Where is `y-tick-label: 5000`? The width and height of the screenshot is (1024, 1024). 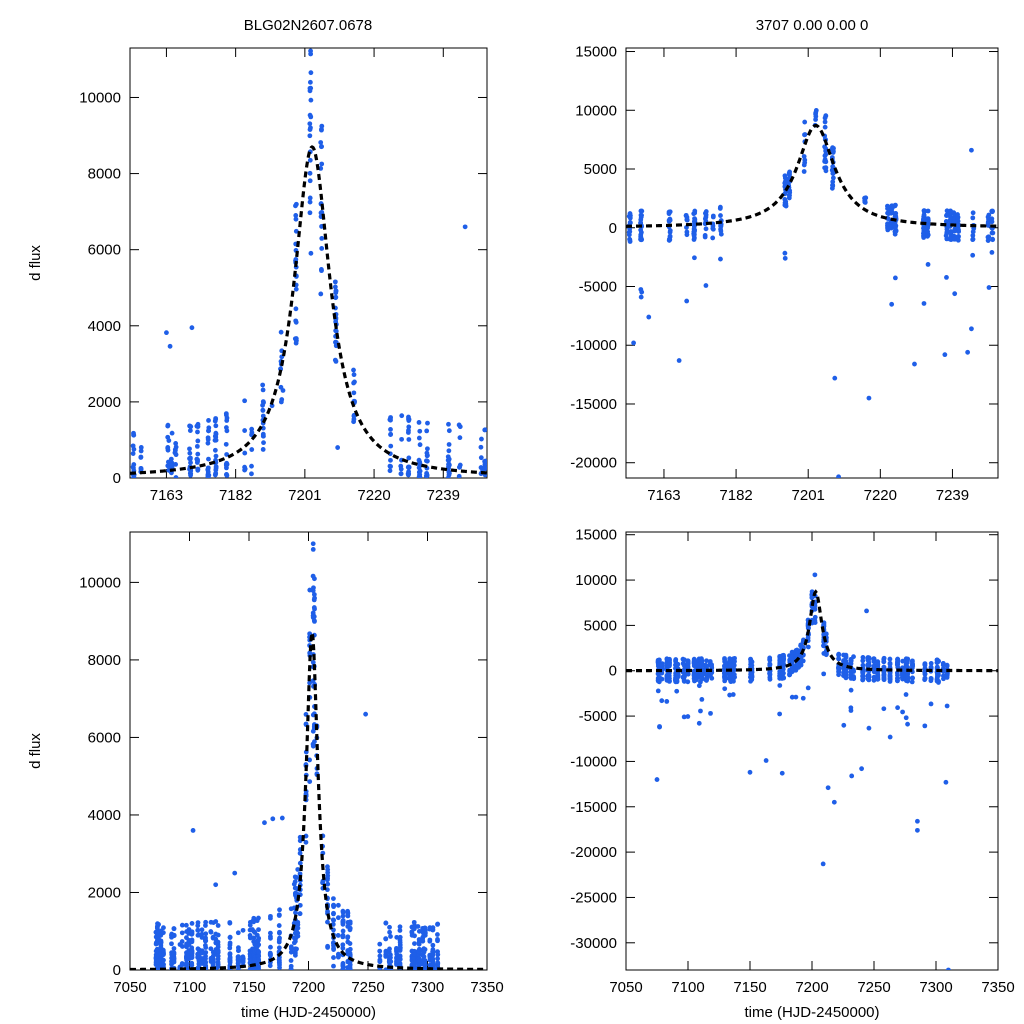
y-tick-label: 5000 is located at coordinates (600, 169).